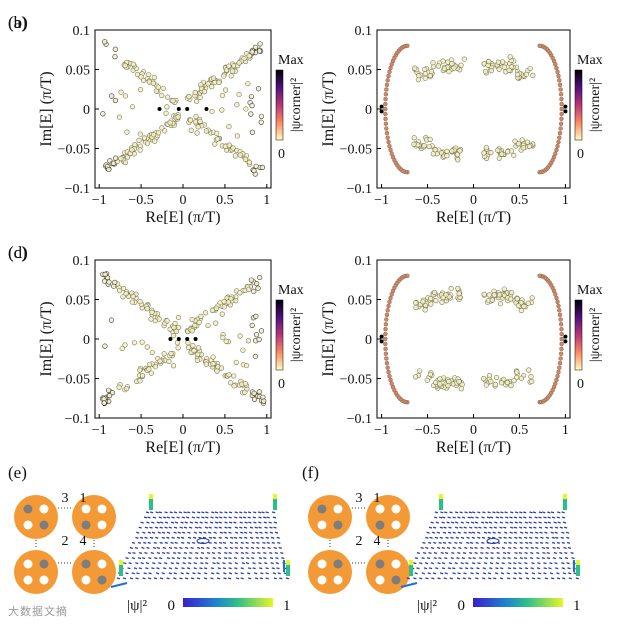  Describe the element at coordinates (18, 22) in the screenshot. I see `panel-label: (b)` at that location.